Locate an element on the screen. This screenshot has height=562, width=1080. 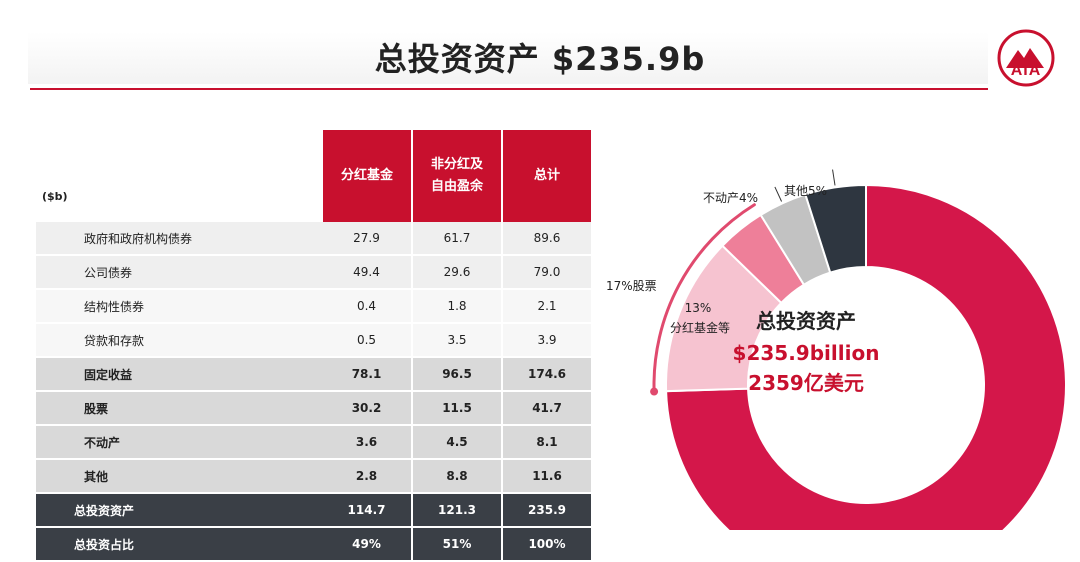
logo-text: AIA is located at coordinates (1026, 70).